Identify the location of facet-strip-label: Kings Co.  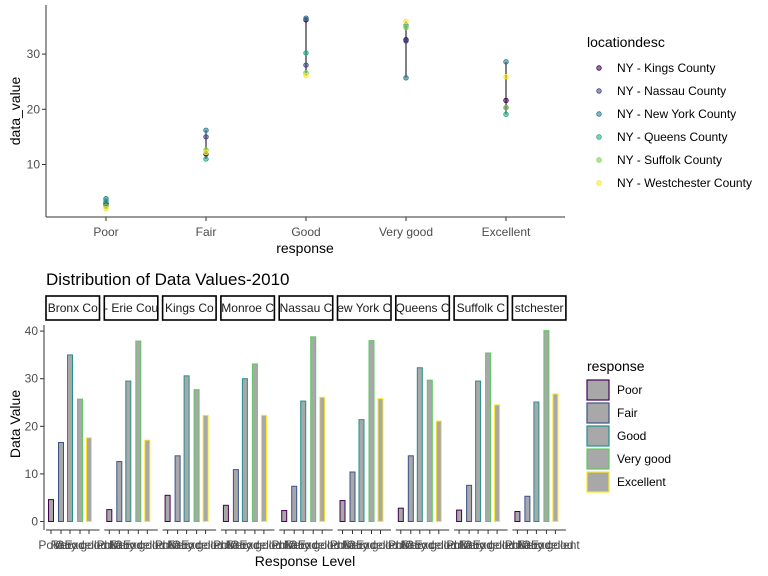
(189, 308).